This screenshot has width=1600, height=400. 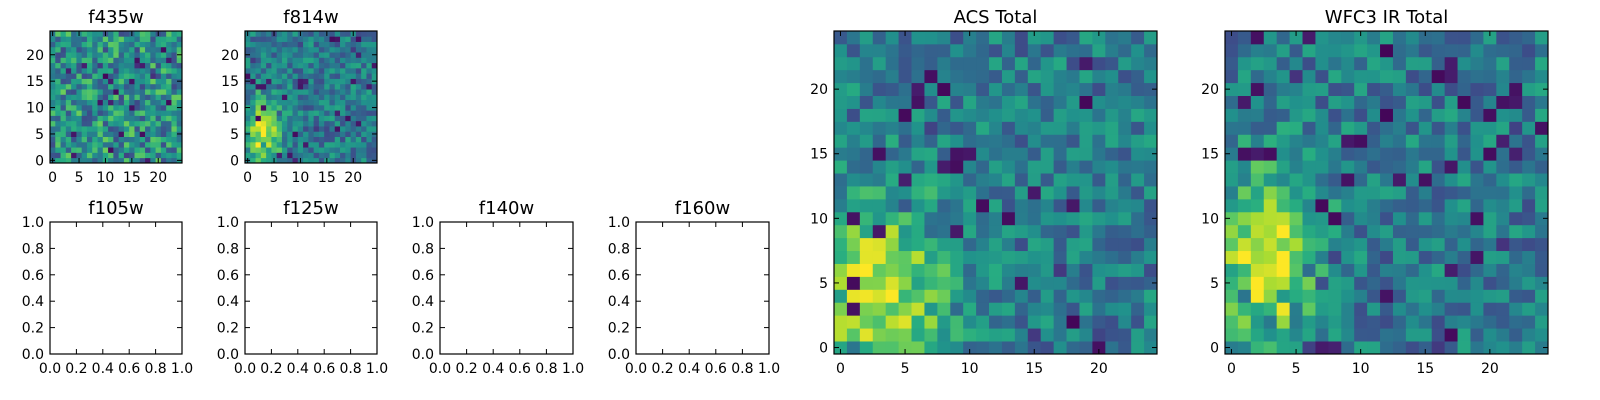 I want to click on x-tick-label: 0.6, so click(x=520, y=369).